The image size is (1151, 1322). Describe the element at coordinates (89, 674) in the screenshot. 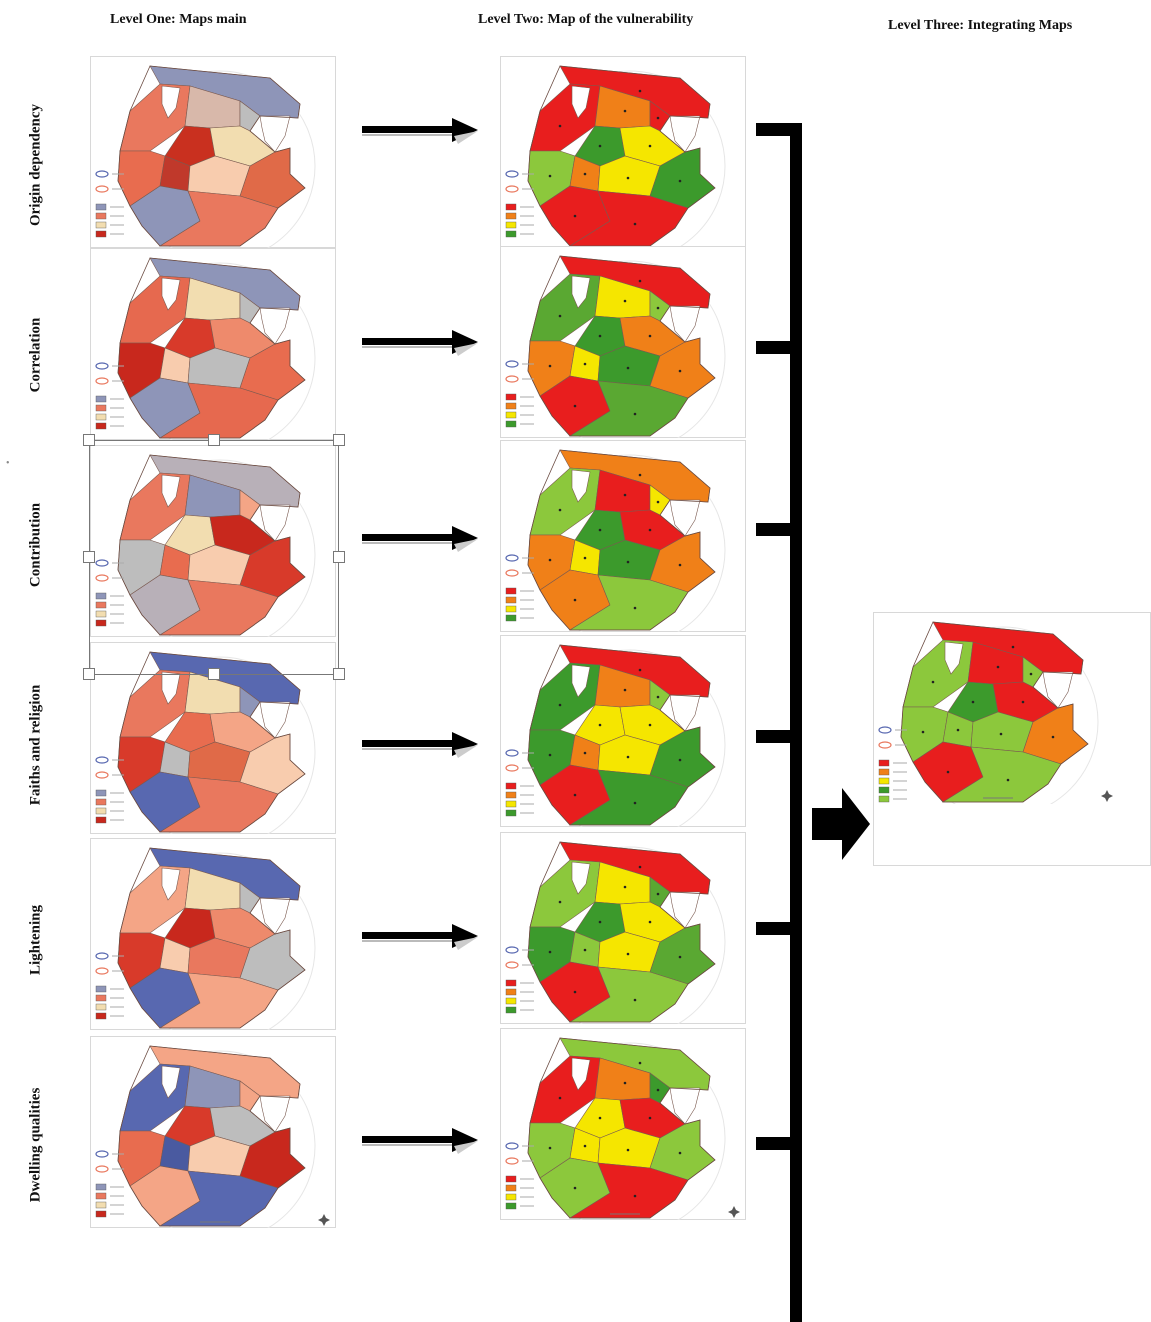

I see `resize-handle-bl` at that location.